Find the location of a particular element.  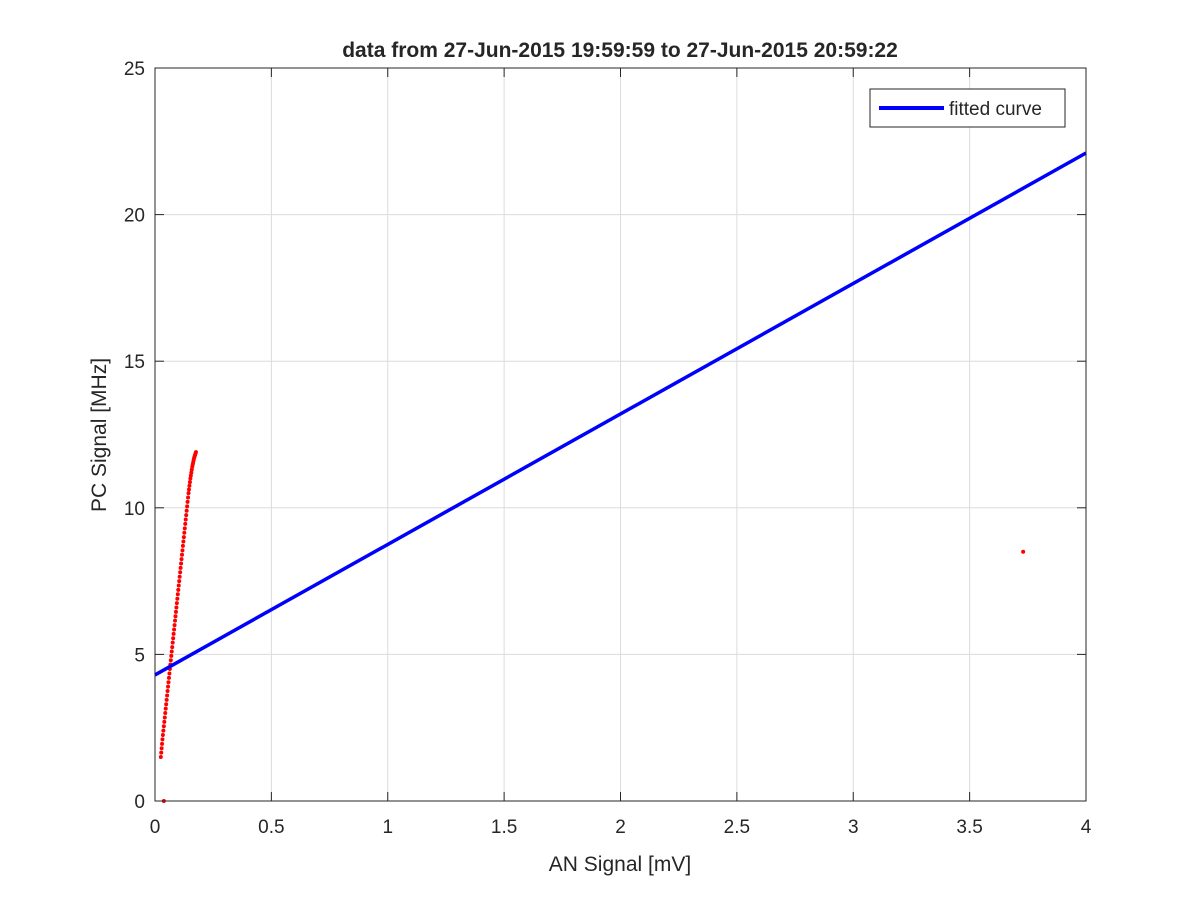

y-tick-label: 25 is located at coordinates (134, 69).